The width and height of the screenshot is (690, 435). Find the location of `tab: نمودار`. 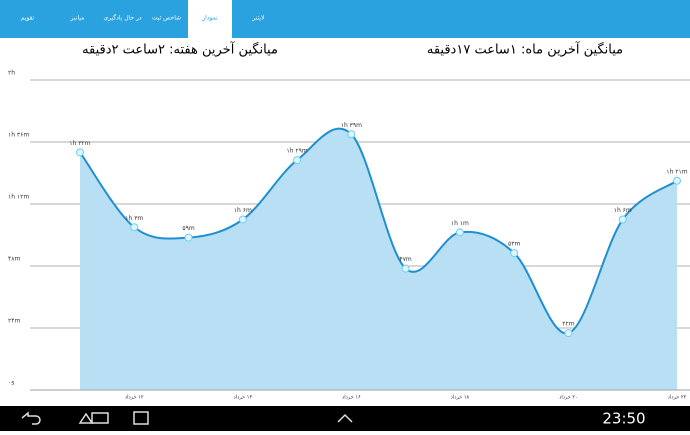

tab: نمودار is located at coordinates (209, 18).